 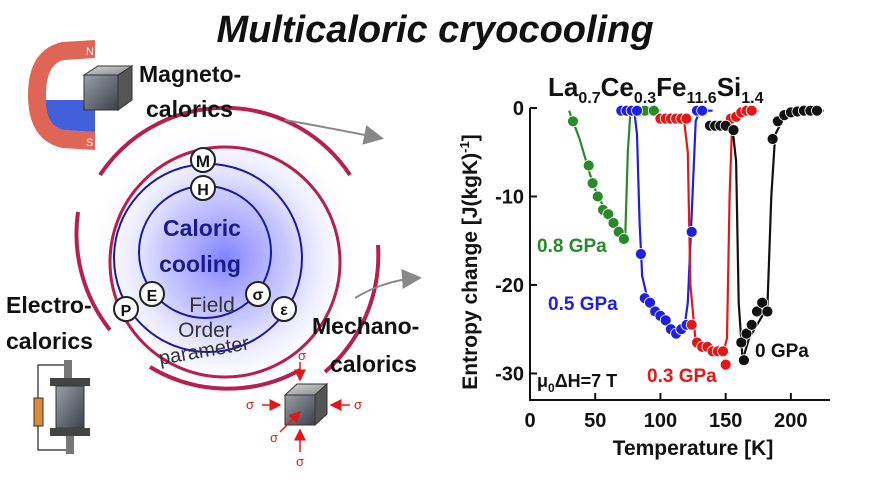 What do you see at coordinates (205, 330) in the screenshot?
I see `order-label: Order` at bounding box center [205, 330].